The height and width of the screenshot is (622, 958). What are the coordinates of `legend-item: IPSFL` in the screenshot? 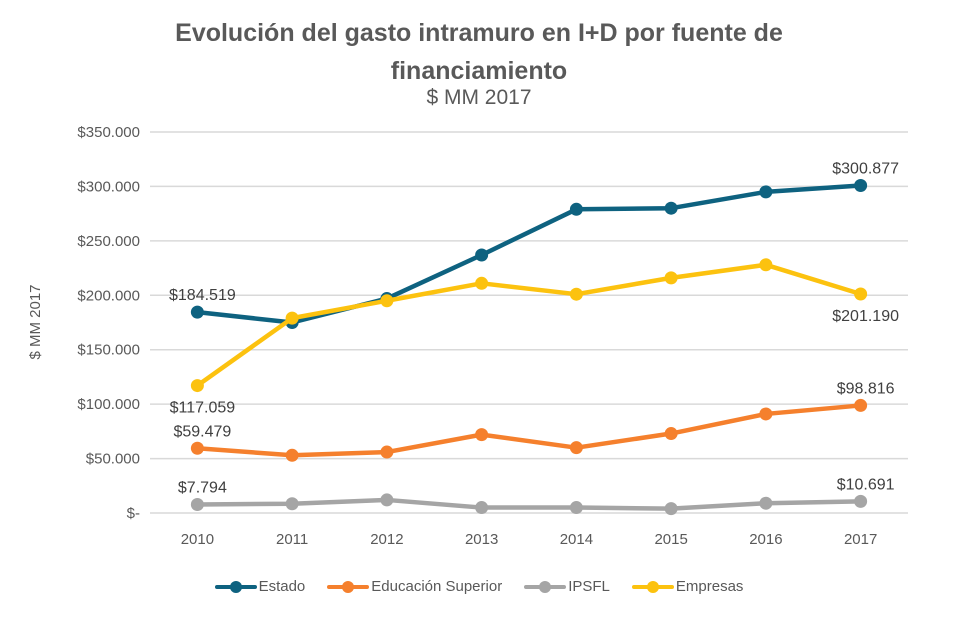 It's located at (567, 586).